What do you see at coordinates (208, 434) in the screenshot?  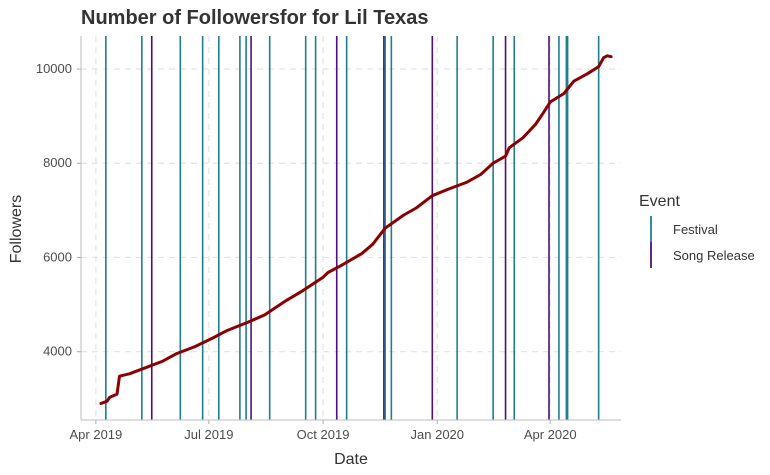 I see `x-tick-label: Jul 2019` at bounding box center [208, 434].